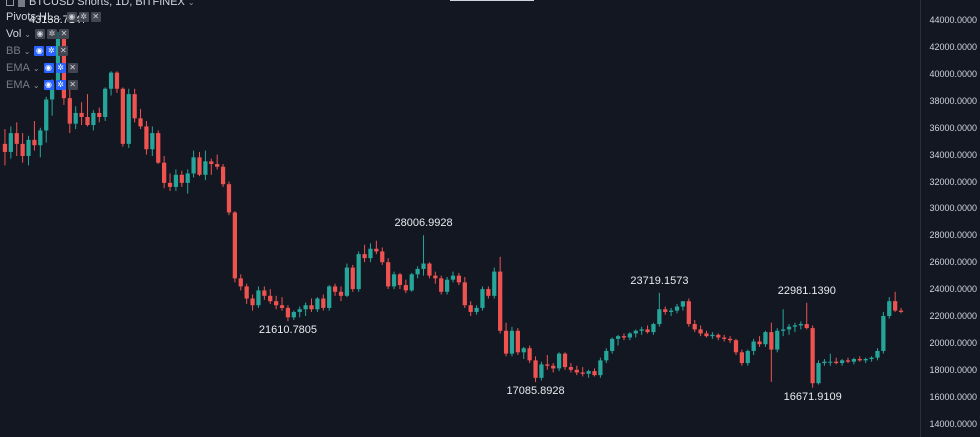 The height and width of the screenshot is (437, 980). Describe the element at coordinates (102, 17) in the screenshot. I see `indicator-row: Pivots HL ⌄ ◉ ✲ ✕` at that location.